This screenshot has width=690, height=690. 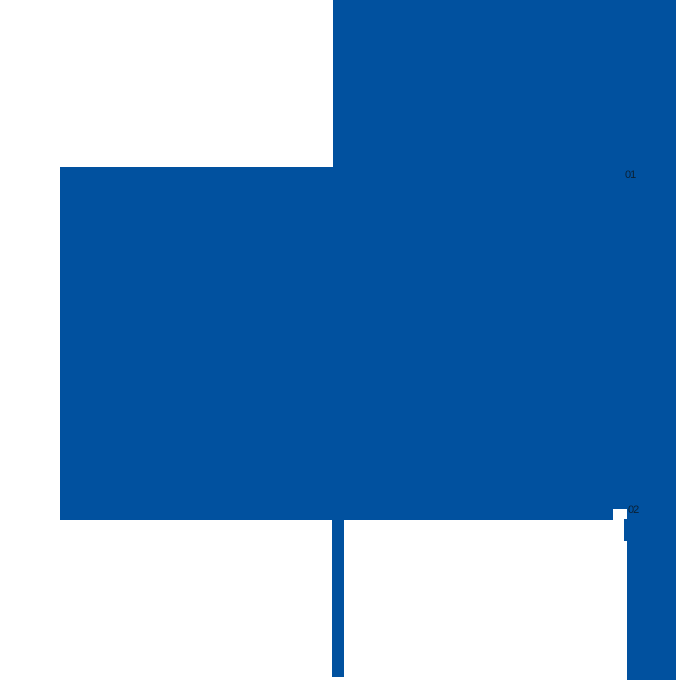 What do you see at coordinates (628, 530) in the screenshot?
I see `notch-tab` at bounding box center [628, 530].